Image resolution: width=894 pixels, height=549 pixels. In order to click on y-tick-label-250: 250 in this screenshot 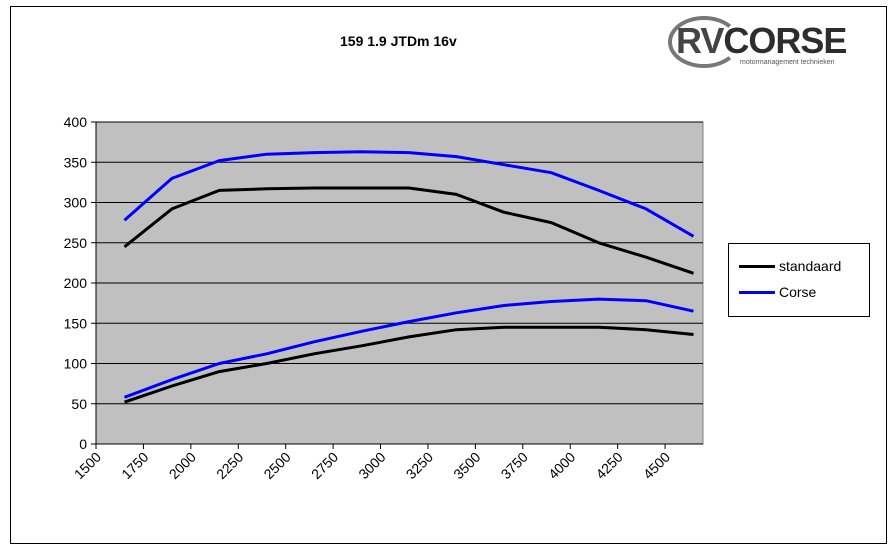, I will do `click(76, 243)`.